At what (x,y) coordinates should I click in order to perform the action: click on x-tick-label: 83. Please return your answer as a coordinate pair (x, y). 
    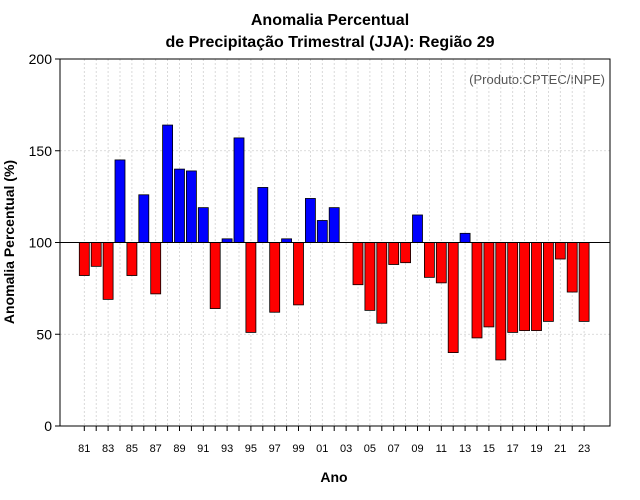
    Looking at the image, I should click on (108, 449).